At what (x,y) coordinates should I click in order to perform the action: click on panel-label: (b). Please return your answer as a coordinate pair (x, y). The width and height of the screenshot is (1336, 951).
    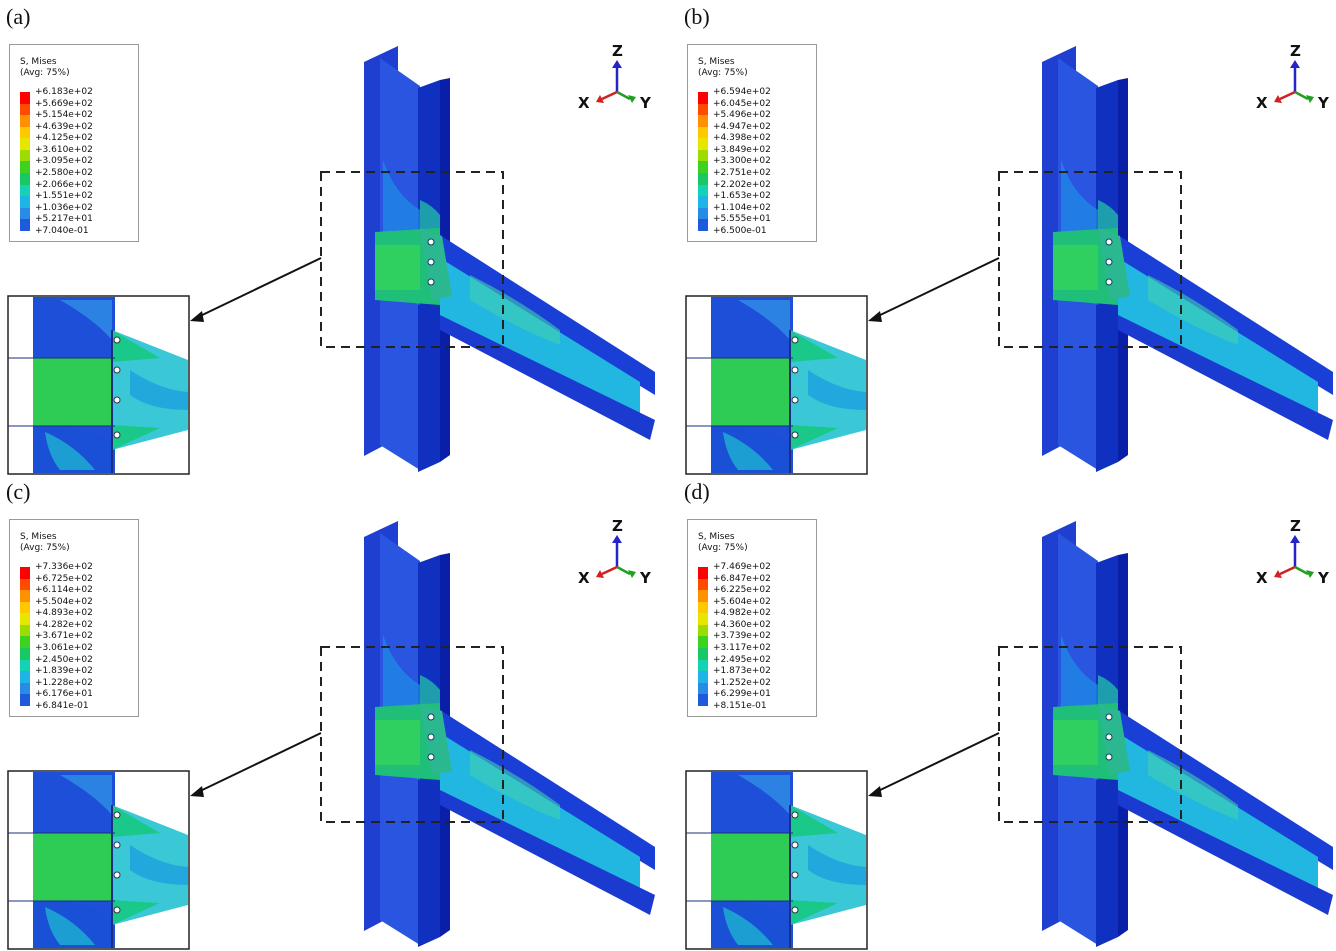
    Looking at the image, I should click on (697, 16).